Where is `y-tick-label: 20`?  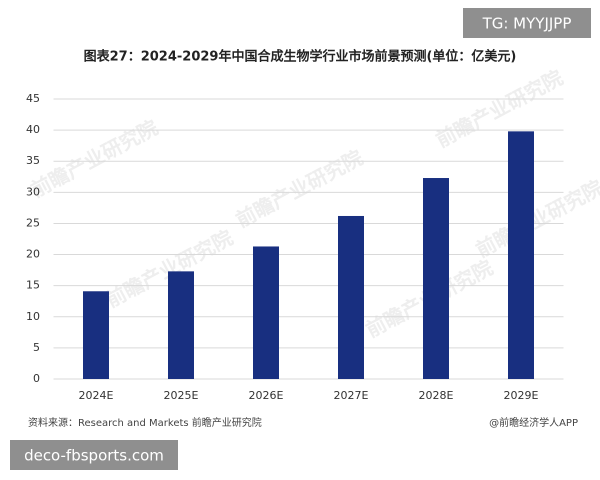 y-tick-label: 20 is located at coordinates (33, 254).